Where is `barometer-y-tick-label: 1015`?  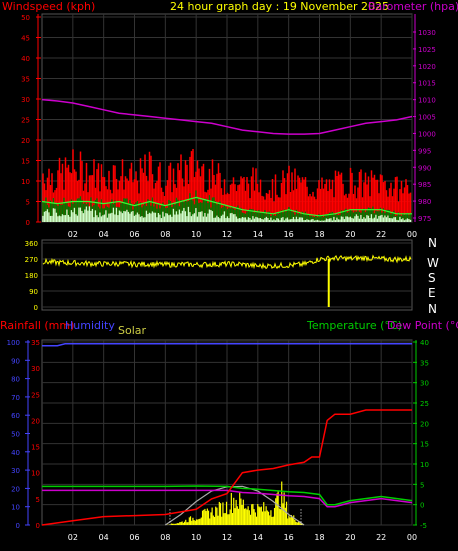 barometer-y-tick-label: 1015 is located at coordinates (427, 84).